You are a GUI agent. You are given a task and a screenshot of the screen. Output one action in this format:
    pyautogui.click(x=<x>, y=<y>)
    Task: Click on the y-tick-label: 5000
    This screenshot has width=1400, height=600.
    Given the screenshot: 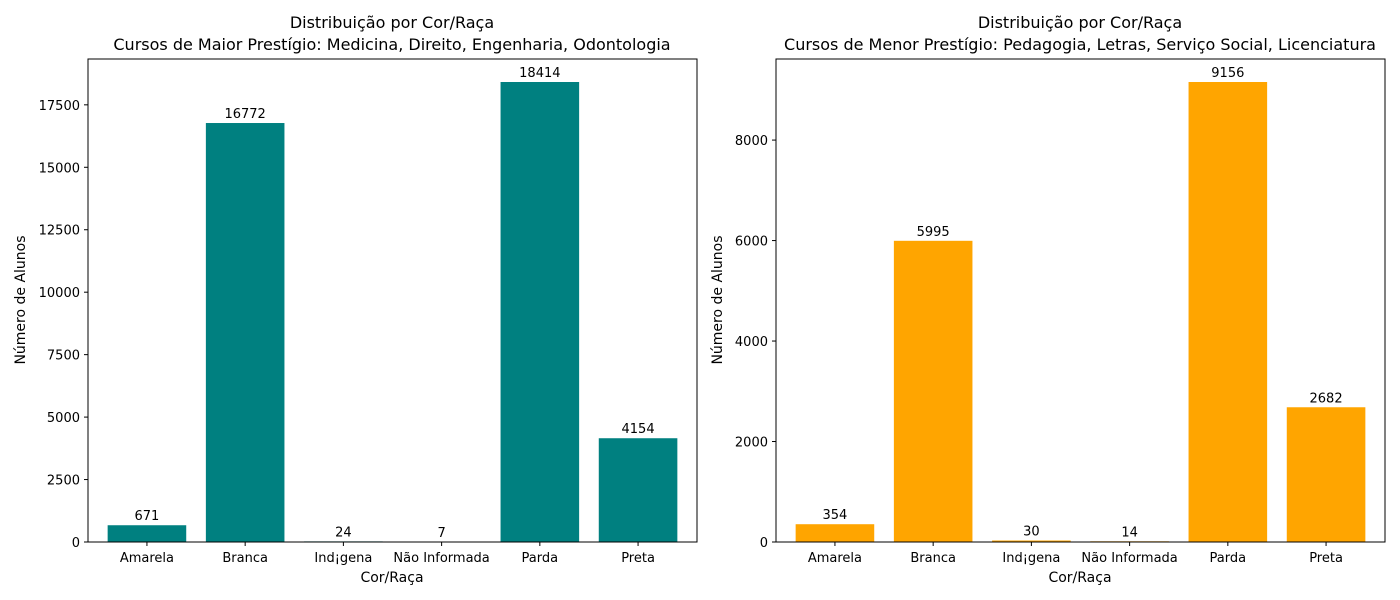 What is the action you would take?
    pyautogui.click(x=63, y=418)
    